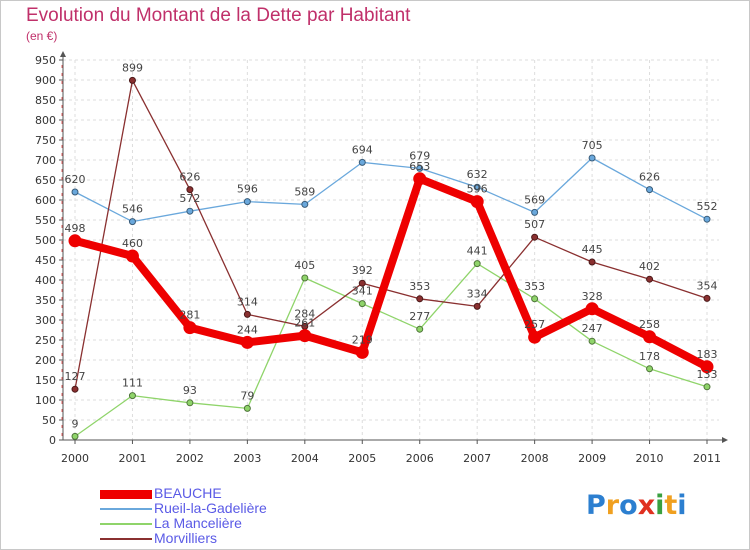  What do you see at coordinates (247, 458) in the screenshot?
I see `x-tick-label: 2003` at bounding box center [247, 458].